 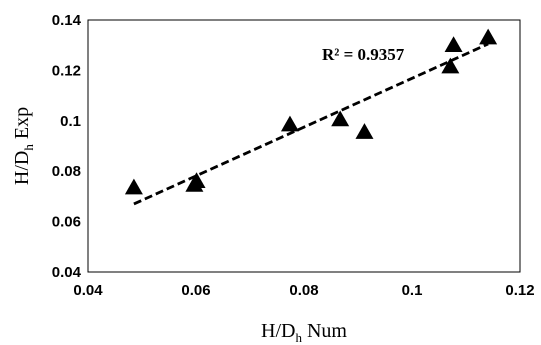 What do you see at coordinates (88, 290) in the screenshot?
I see `x-tick-label: 0.04` at bounding box center [88, 290].